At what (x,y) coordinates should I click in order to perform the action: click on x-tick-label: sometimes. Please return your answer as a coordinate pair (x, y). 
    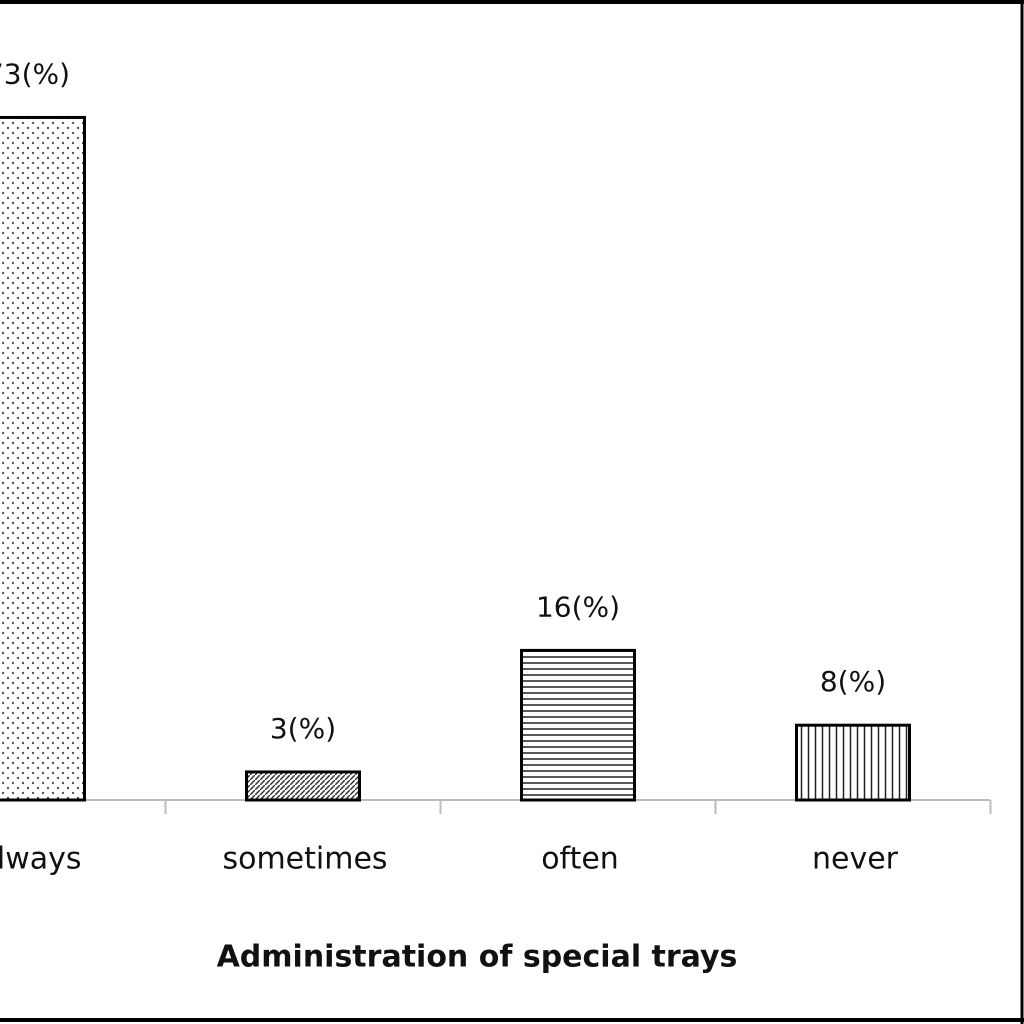
    Looking at the image, I should click on (304, 859).